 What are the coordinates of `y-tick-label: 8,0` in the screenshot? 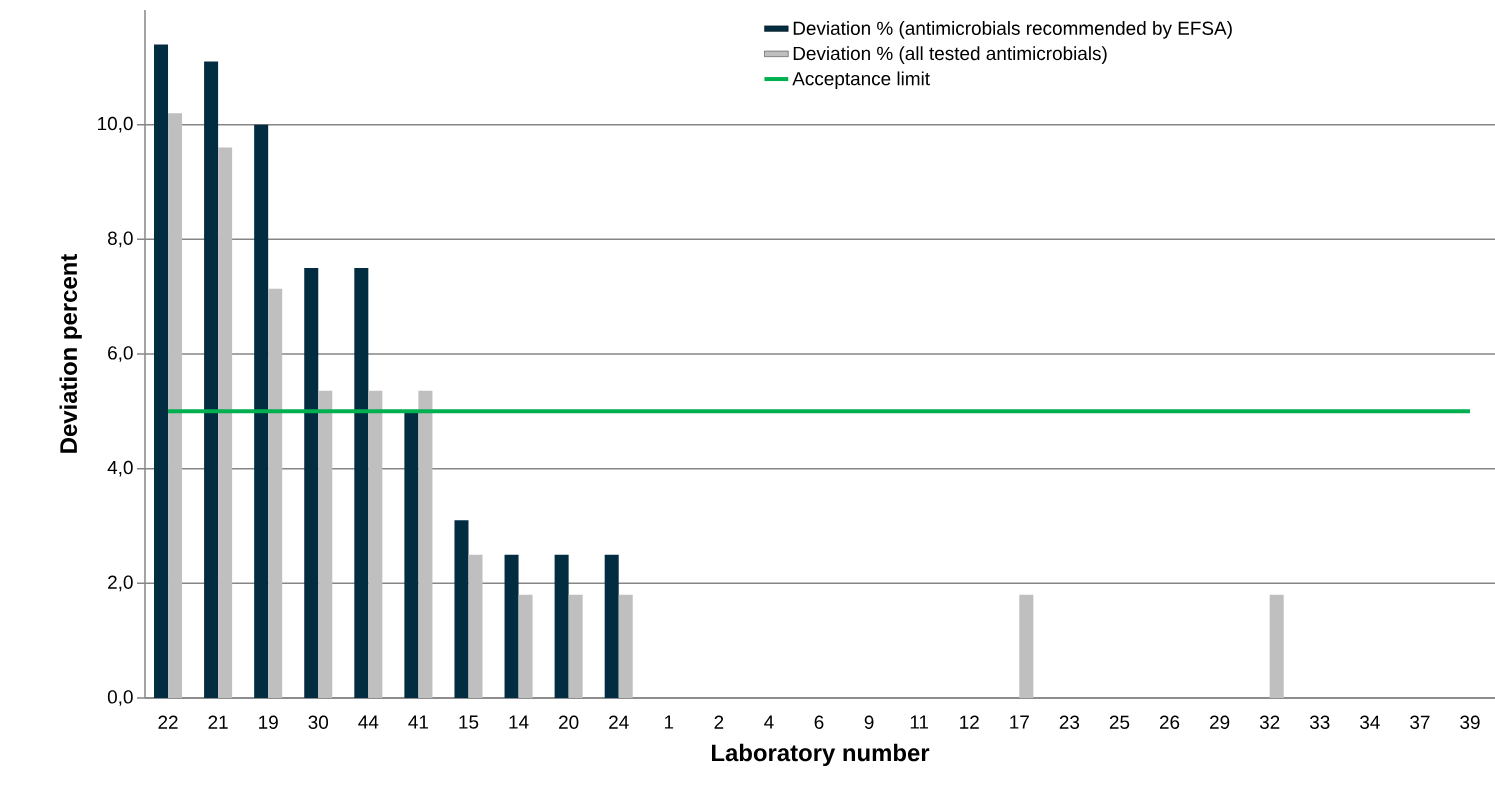 It's located at (120, 239).